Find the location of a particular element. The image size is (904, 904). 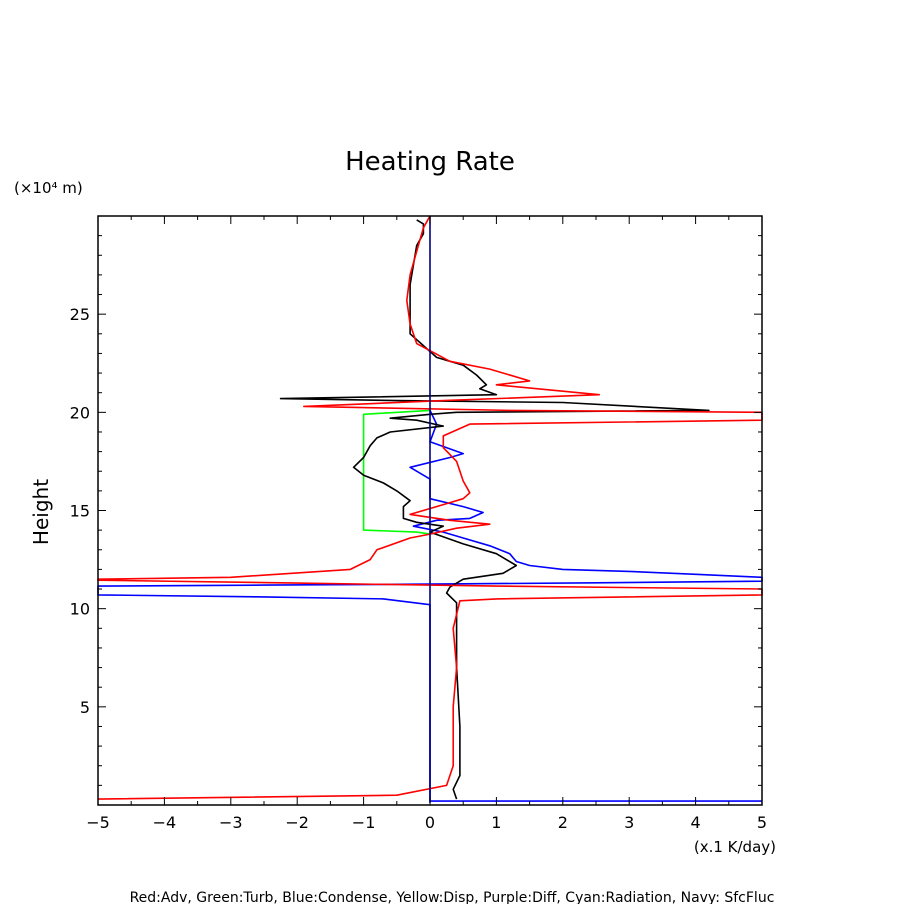

y-tick-label: 5 is located at coordinates (85, 707).